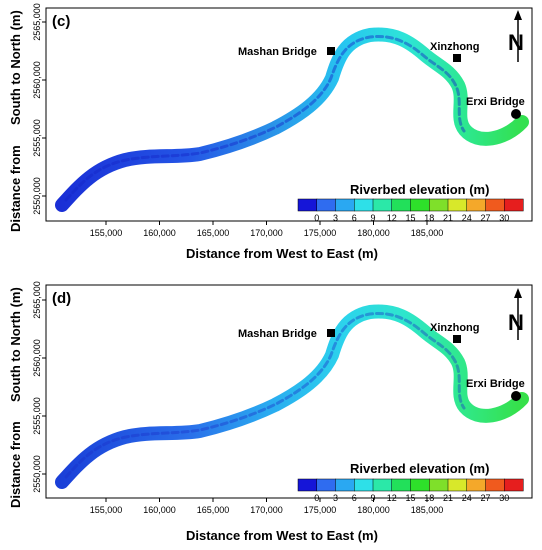 This screenshot has width=542, height=550. Describe the element at coordinates (372, 218) in the screenshot. I see `legend-tick-label: 9` at that location.